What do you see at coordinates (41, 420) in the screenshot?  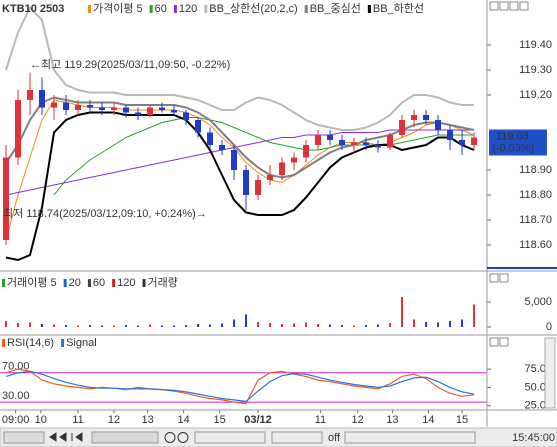 I see `x-tick-label: 10` at bounding box center [41, 420].